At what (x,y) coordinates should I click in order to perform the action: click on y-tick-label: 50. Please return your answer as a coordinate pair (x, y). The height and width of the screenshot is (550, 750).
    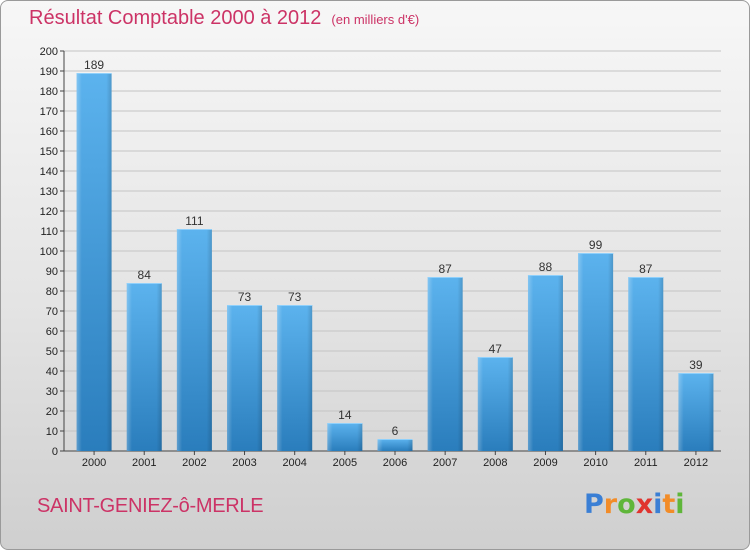
    Looking at the image, I should click on (52, 352).